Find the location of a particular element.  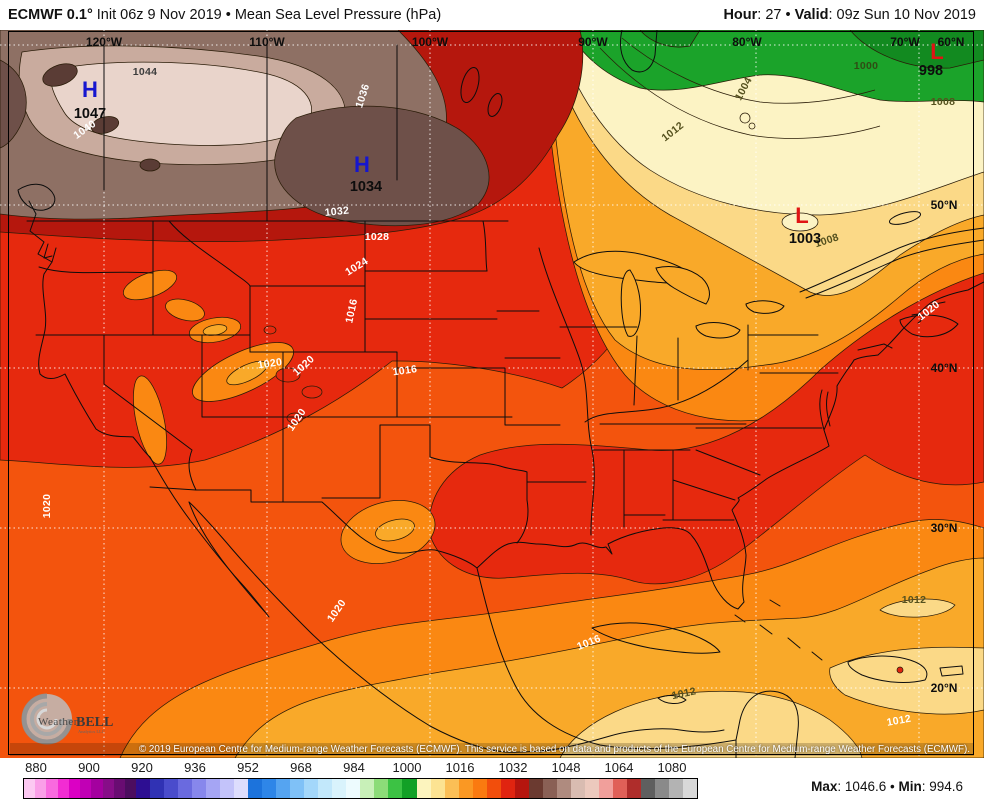

colorbar-tick: 952 is located at coordinates (248, 767).